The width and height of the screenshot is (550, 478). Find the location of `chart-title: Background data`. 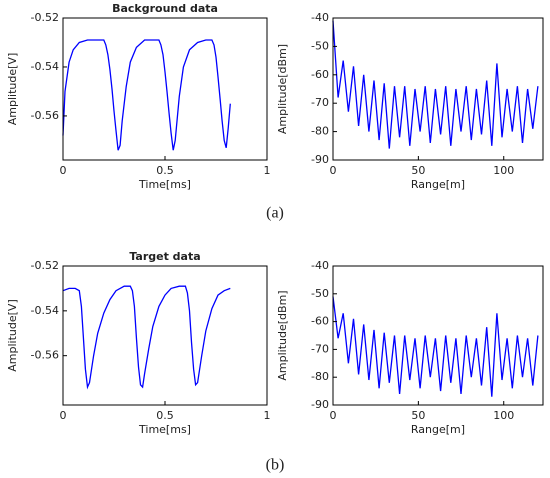

chart-title: Background data is located at coordinates (165, 8).